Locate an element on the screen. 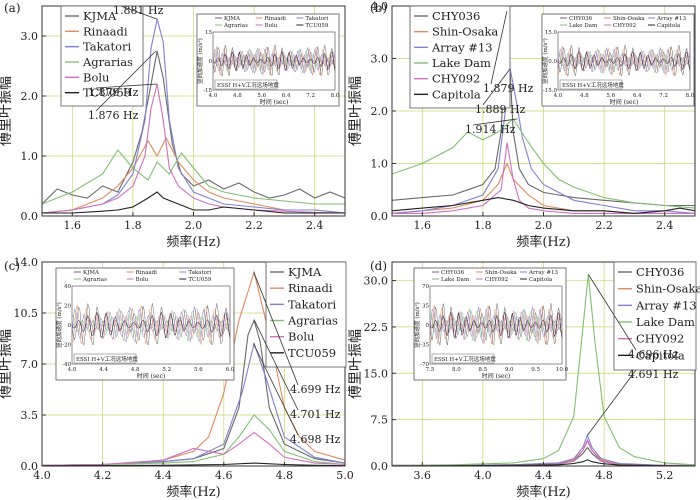 Image resolution: width=700 pixels, height=500 pixels. inset-x-tick-label: 6.4 is located at coordinates (637, 96).